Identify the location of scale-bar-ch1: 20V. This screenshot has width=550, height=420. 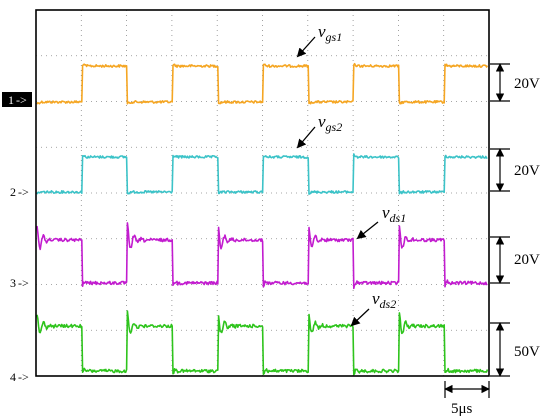
(515, 82).